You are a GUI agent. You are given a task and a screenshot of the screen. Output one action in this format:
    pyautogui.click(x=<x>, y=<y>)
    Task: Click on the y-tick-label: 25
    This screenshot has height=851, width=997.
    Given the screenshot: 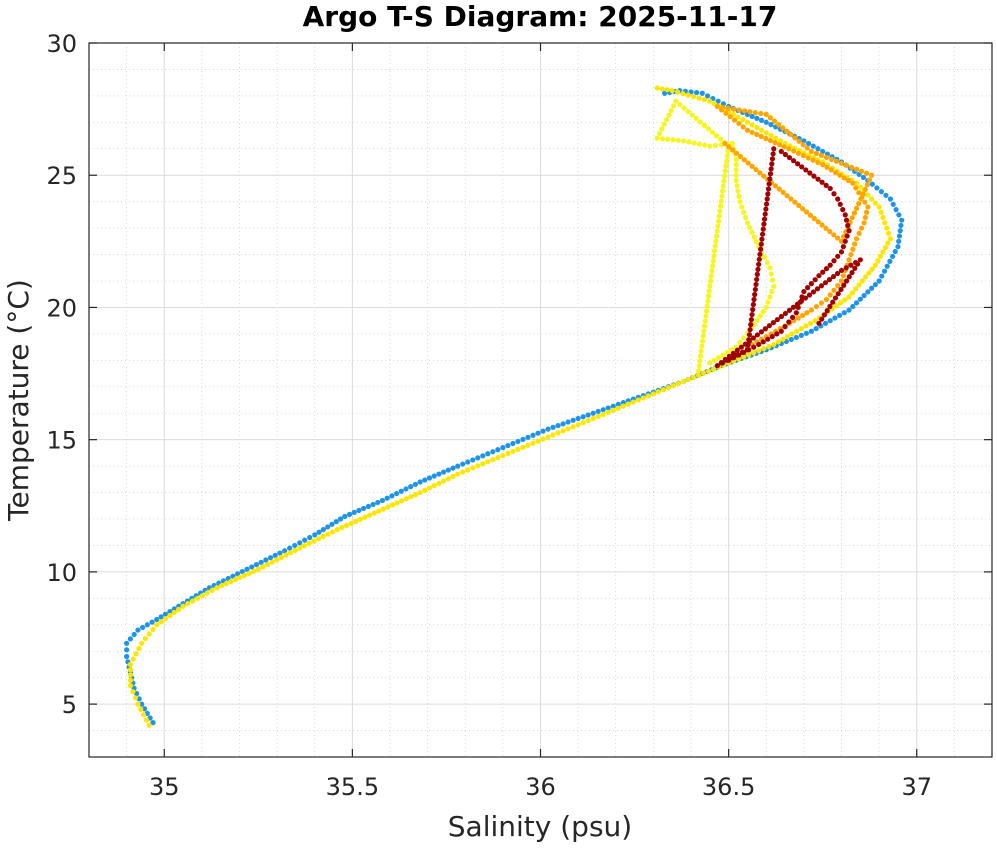 What is the action you would take?
    pyautogui.click(x=61, y=176)
    